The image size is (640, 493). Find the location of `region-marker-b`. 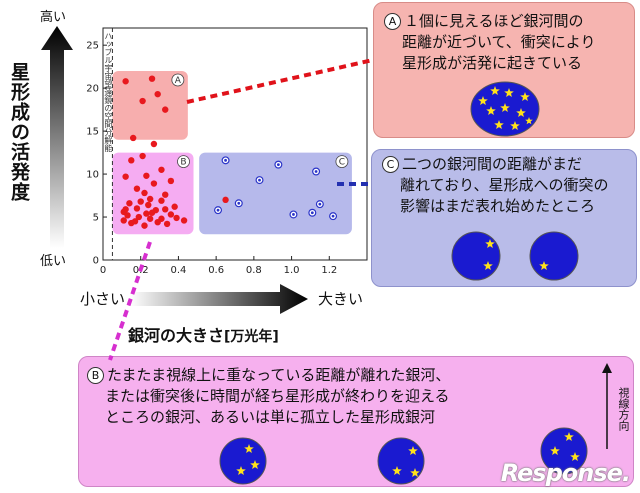

region-marker-b is located at coordinates (183, 161).